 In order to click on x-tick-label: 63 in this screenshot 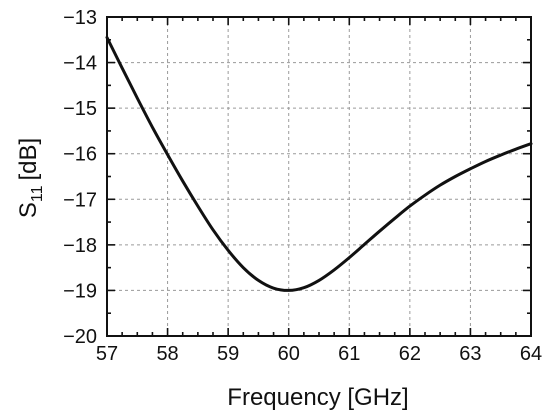, I will do `click(470, 354)`.